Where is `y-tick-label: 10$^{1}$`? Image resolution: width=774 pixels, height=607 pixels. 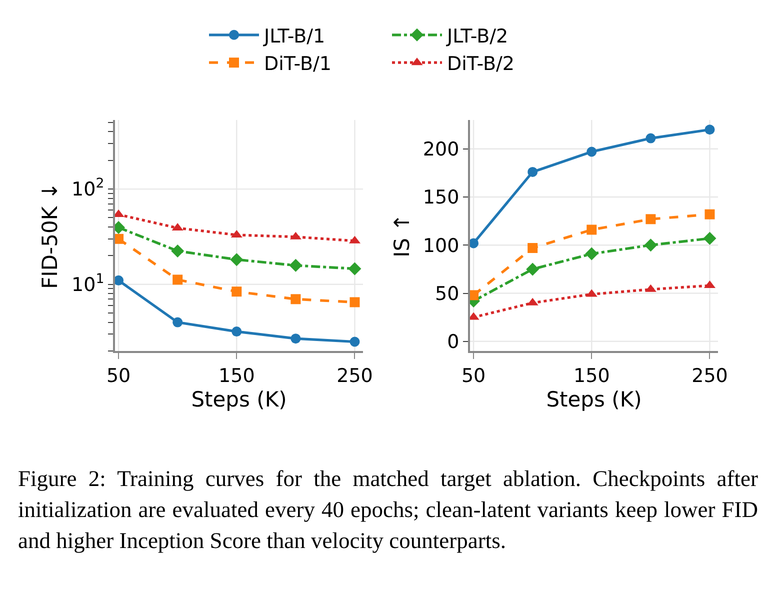 y-tick-label: 10$^{1}$ is located at coordinates (88, 284).